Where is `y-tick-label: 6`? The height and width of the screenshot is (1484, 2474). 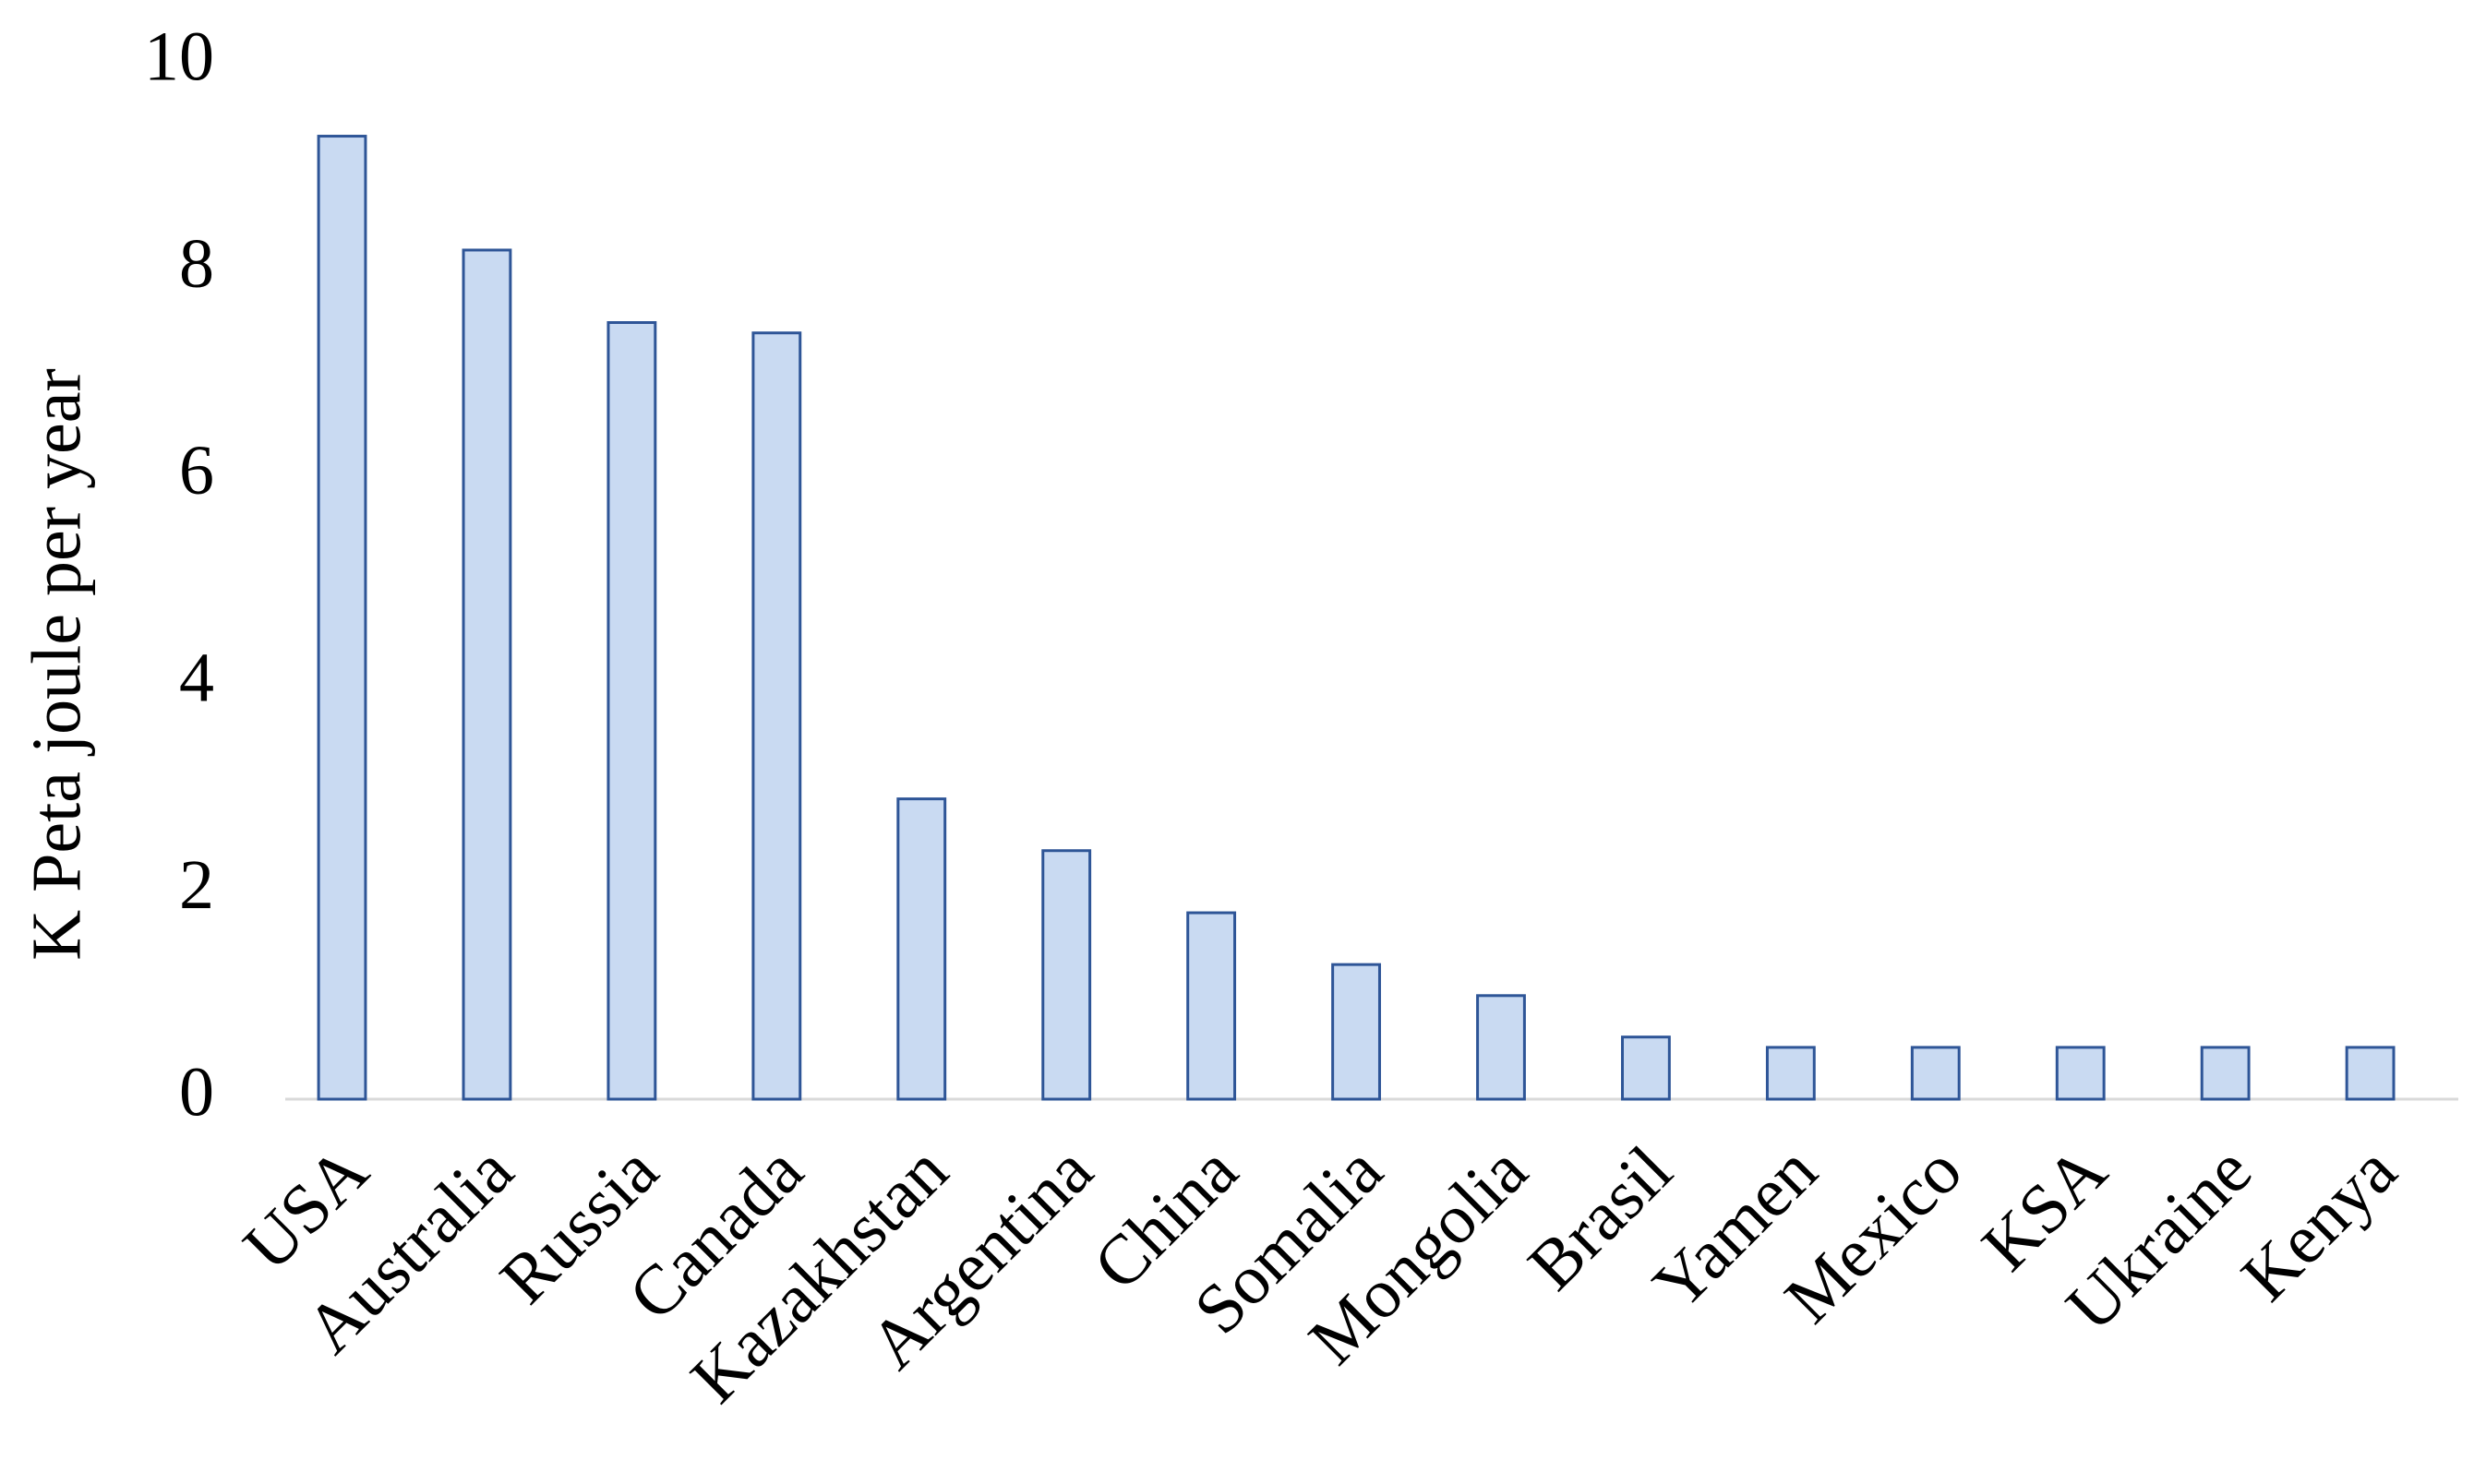
y-tick-label: 6 is located at coordinates (197, 470).